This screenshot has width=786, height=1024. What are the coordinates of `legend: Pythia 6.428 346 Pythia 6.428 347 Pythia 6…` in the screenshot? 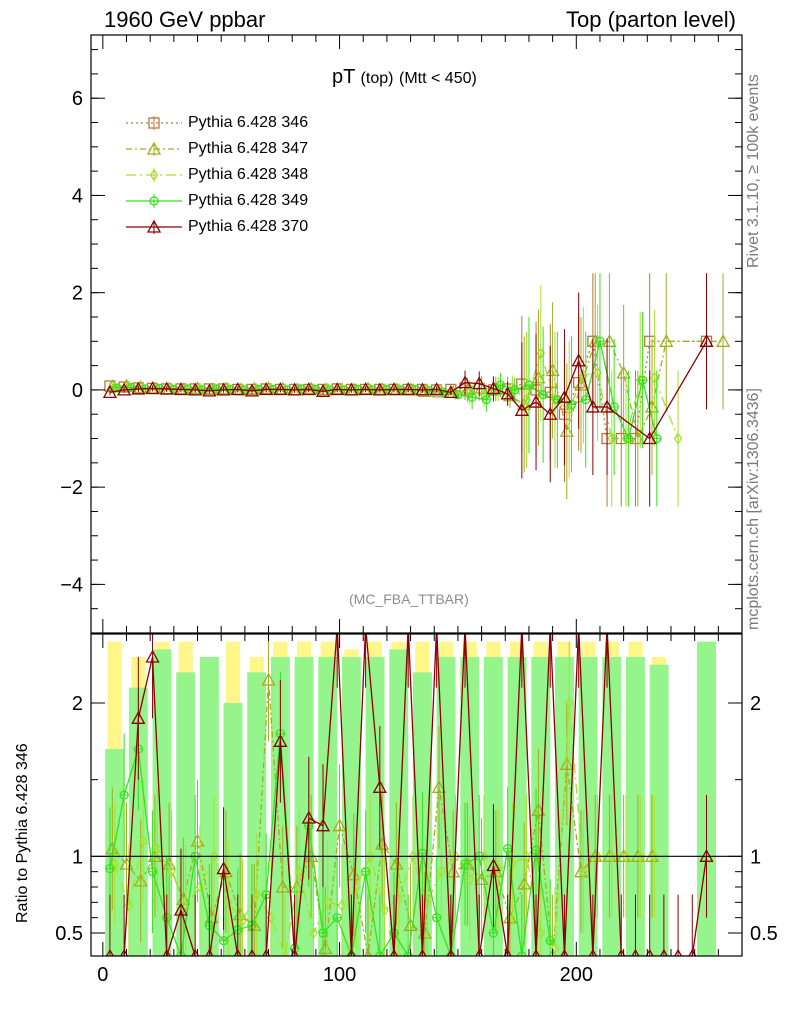 It's located at (254, 178).